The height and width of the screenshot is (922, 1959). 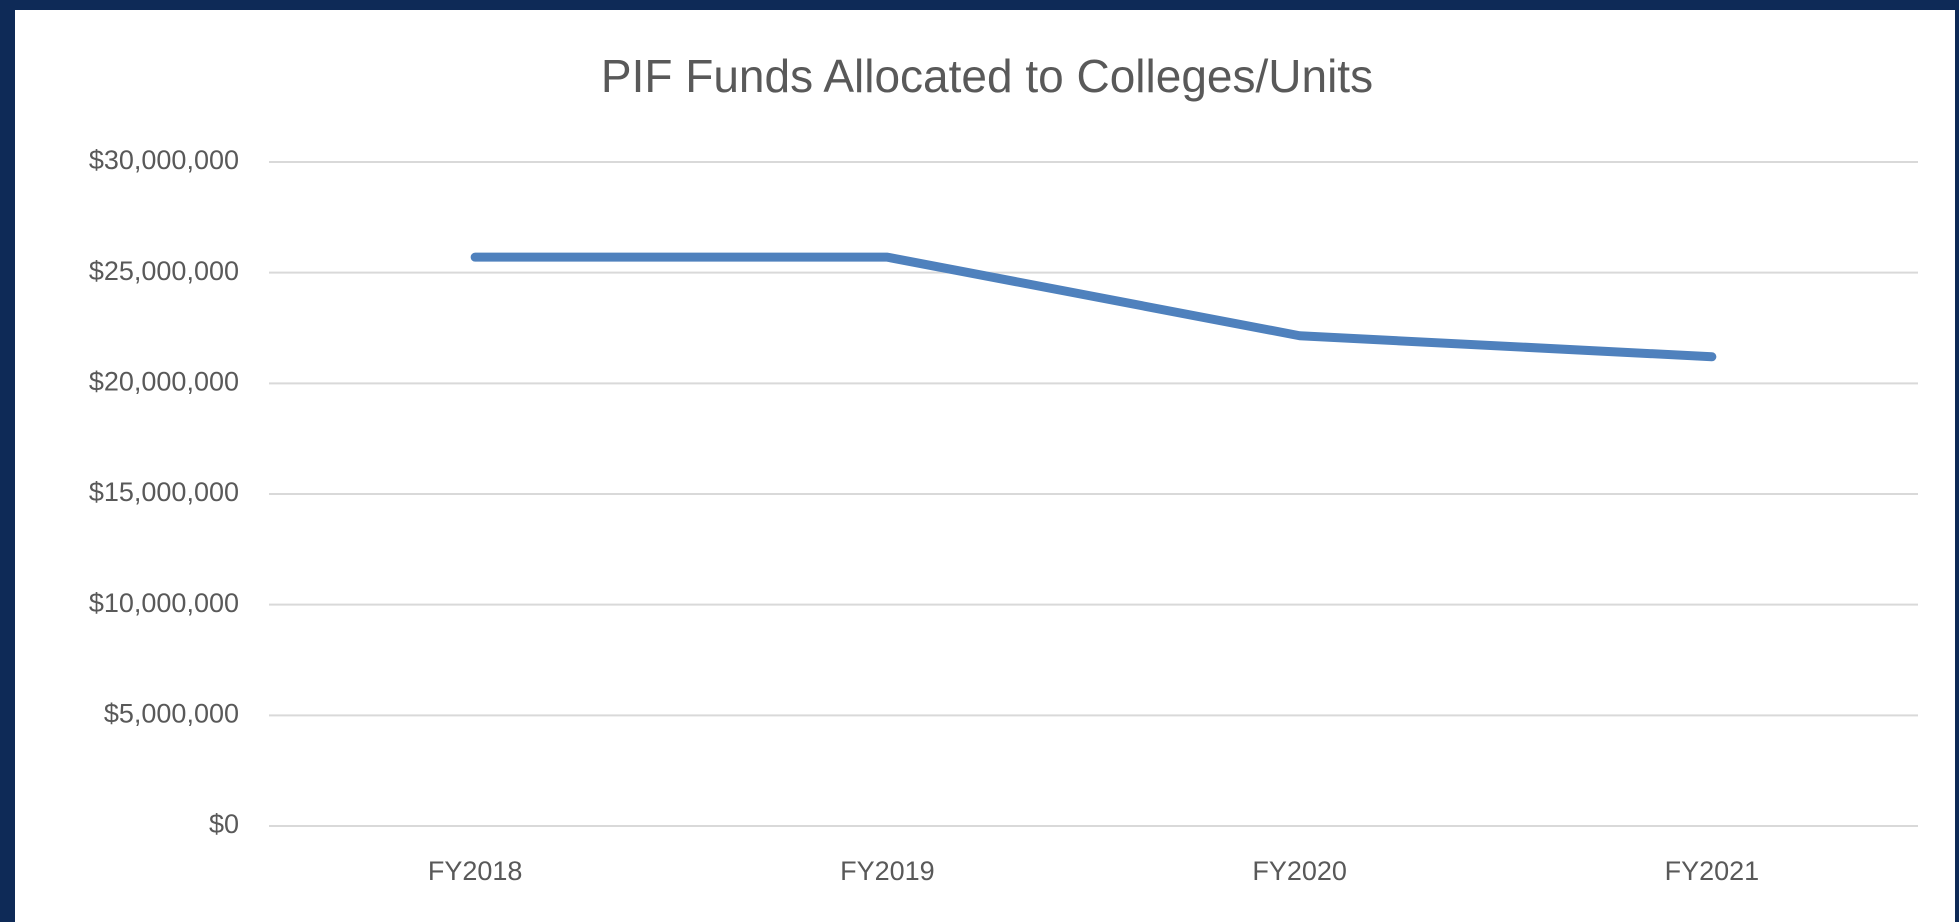 What do you see at coordinates (224, 824) in the screenshot?
I see `y-tick-label: $0` at bounding box center [224, 824].